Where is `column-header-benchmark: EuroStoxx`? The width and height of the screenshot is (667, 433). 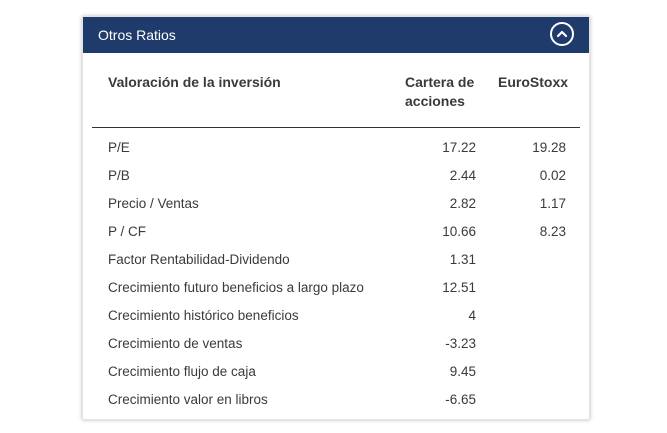 column-header-benchmark: EuroStoxx is located at coordinates (533, 82).